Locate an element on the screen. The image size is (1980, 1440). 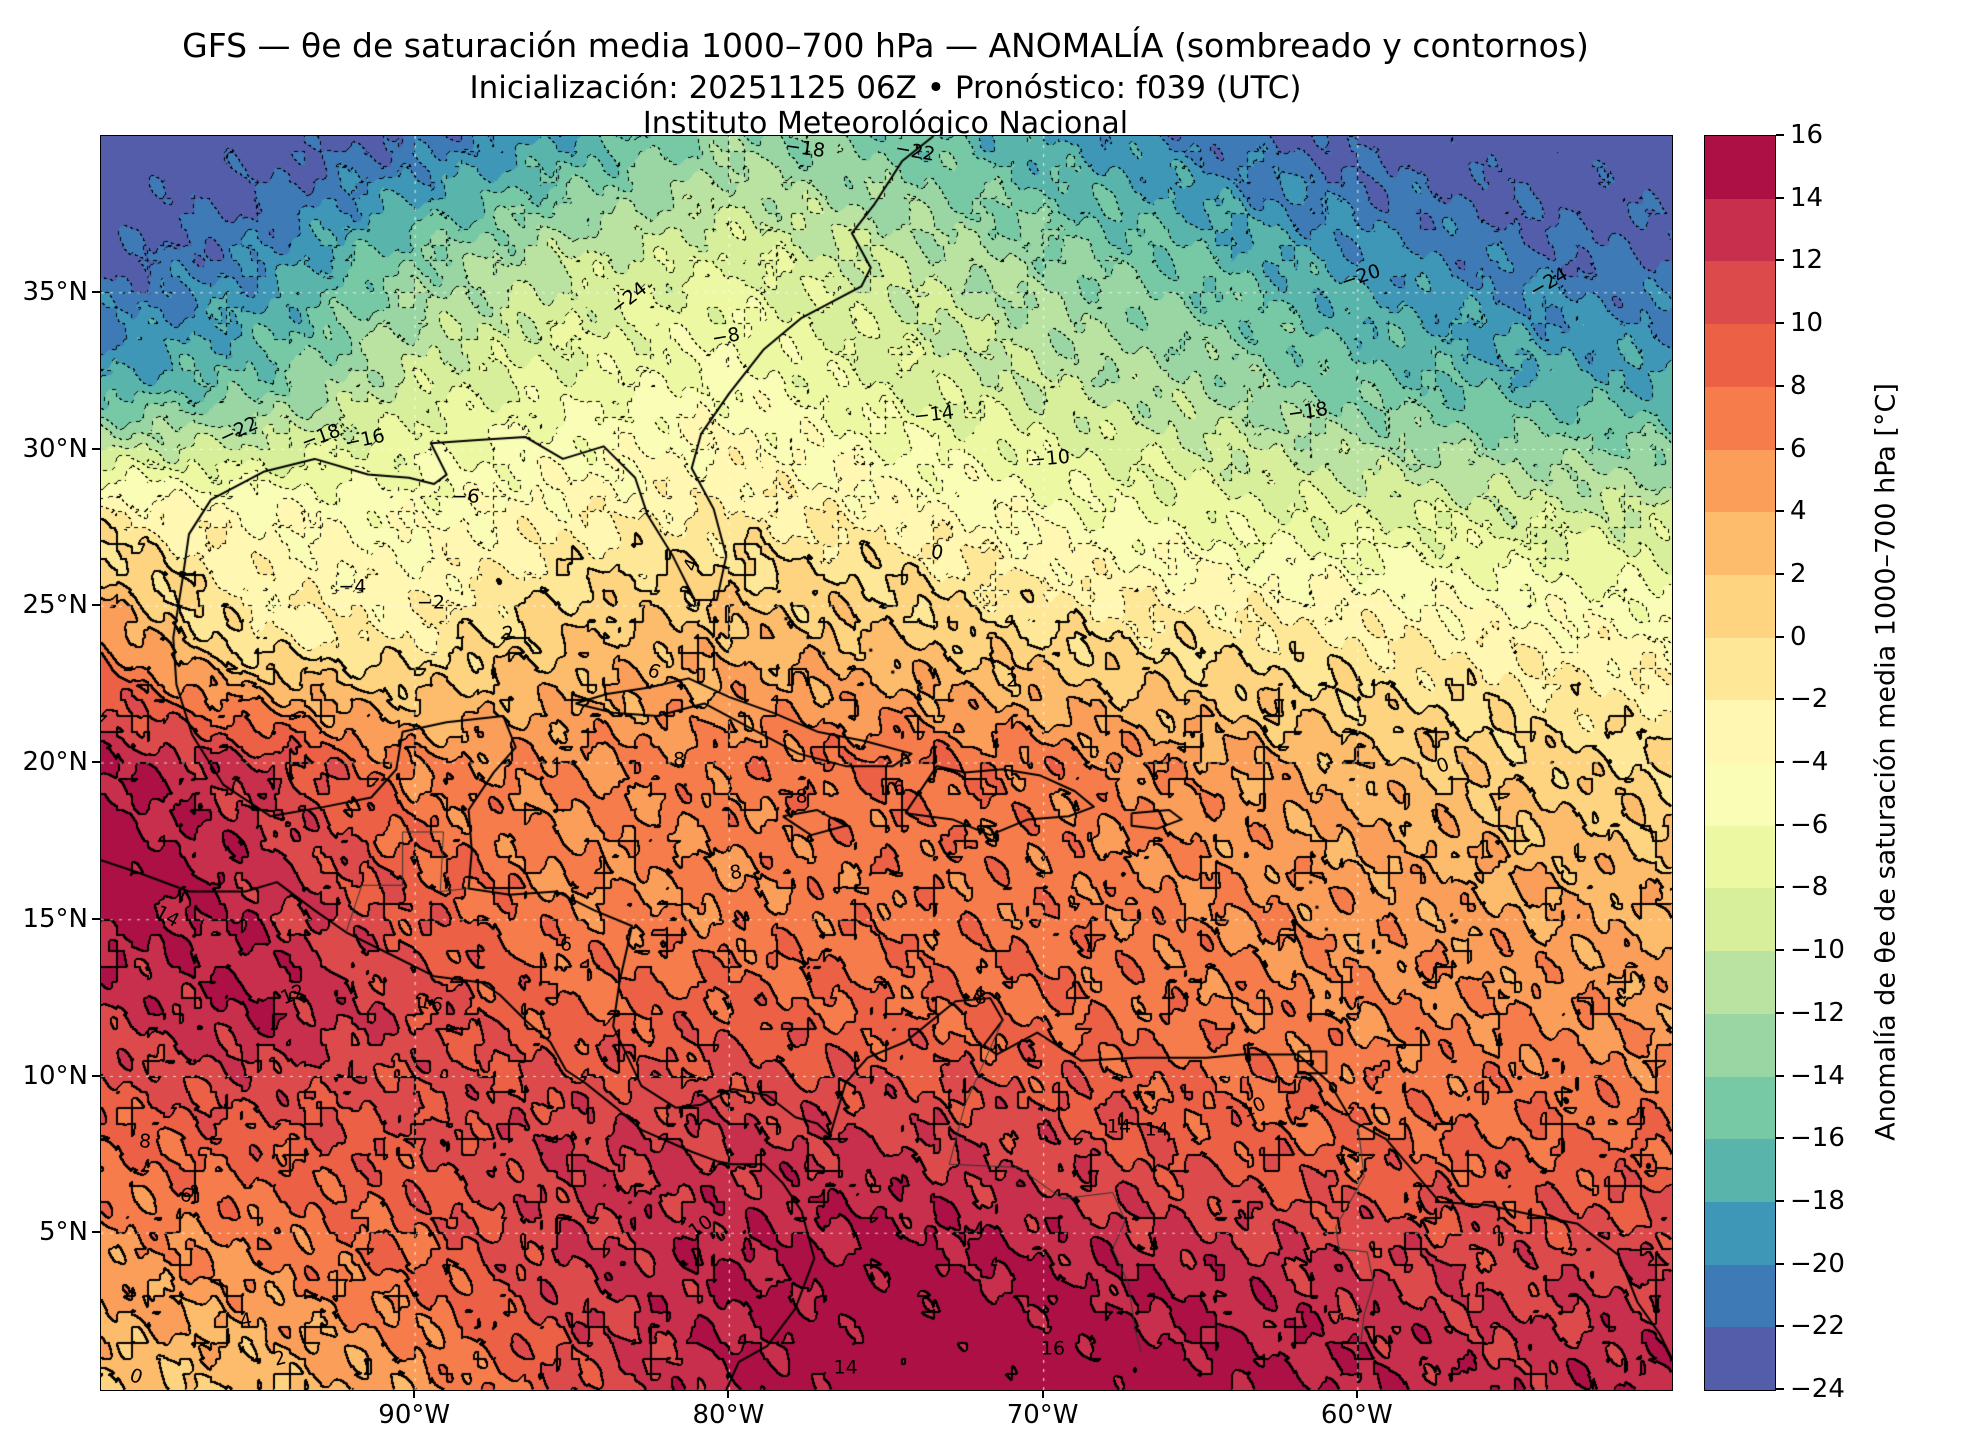
colorbar-tick-label: −24 is located at coordinates (1817, 1389).